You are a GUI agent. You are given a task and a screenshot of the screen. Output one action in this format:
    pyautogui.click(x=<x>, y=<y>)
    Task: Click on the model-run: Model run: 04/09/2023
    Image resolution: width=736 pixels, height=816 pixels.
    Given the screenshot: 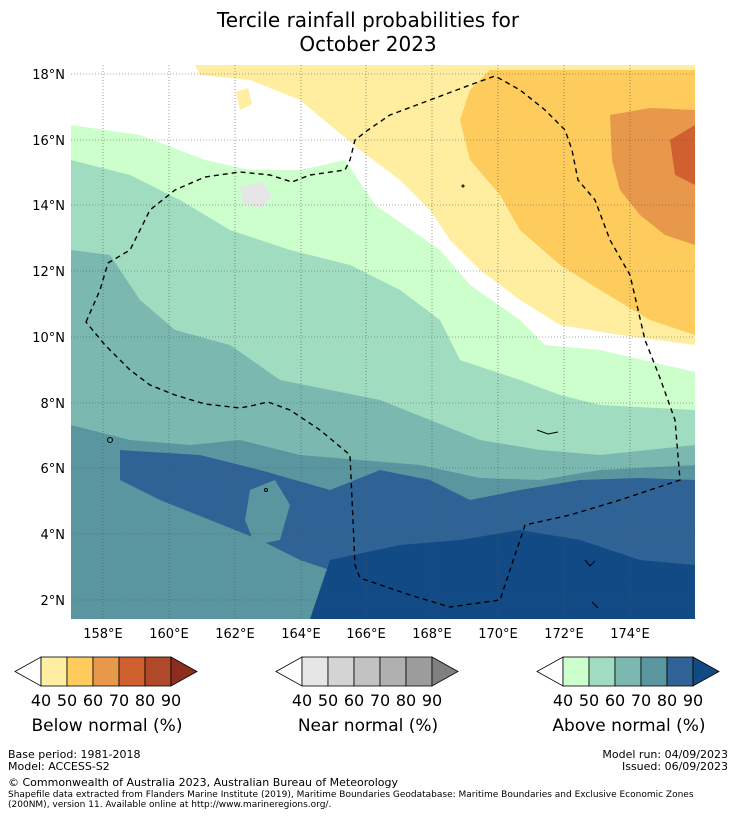 What is the action you would take?
    pyautogui.click(x=665, y=754)
    